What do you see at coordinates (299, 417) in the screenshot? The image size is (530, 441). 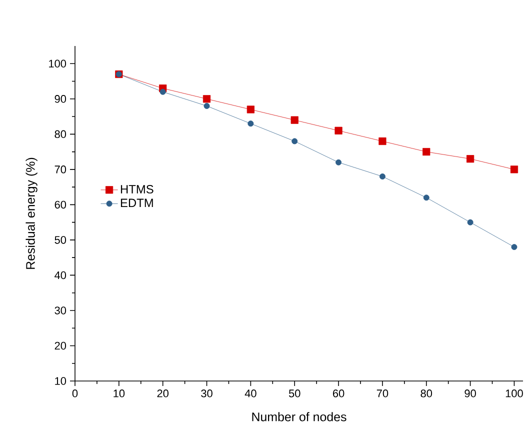 I see `x-axis-title: Number of nodes` at bounding box center [299, 417].